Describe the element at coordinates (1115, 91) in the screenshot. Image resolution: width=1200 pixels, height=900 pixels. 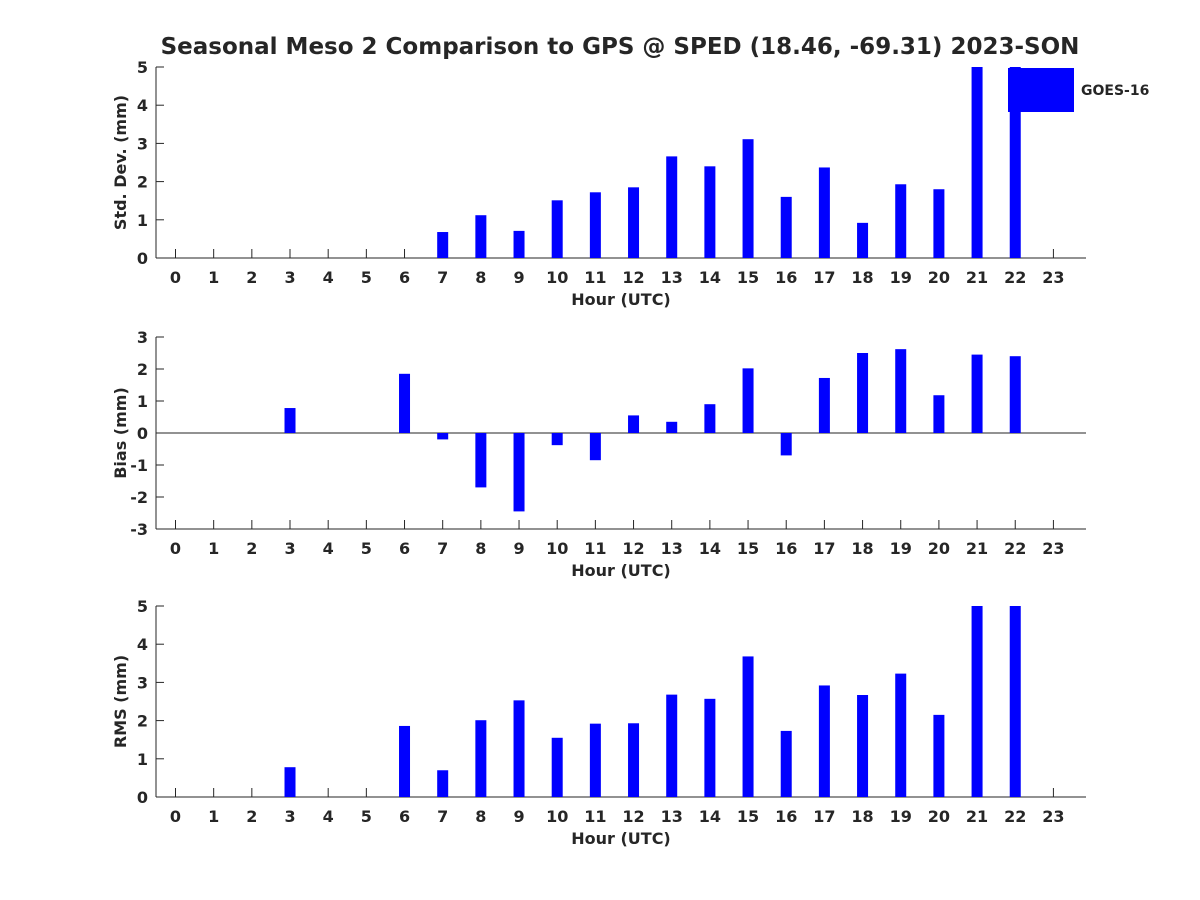
I see `legend-label-goes-16: GOES-16` at that location.